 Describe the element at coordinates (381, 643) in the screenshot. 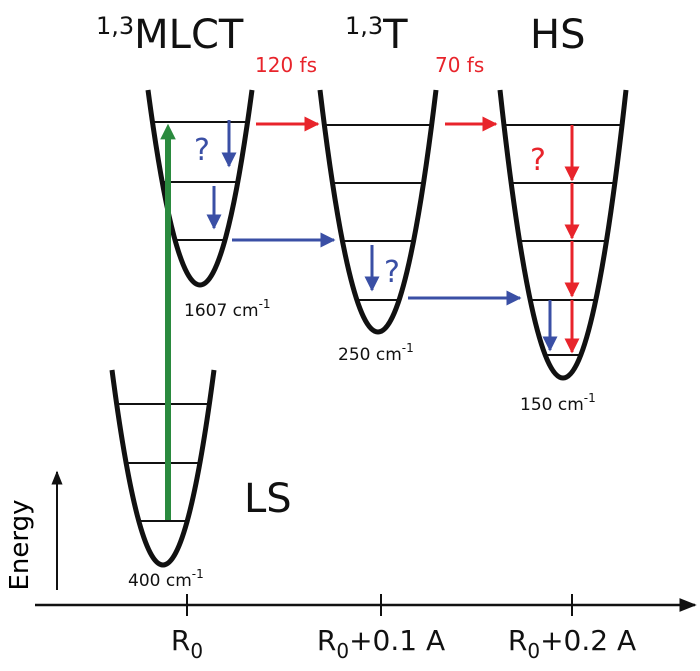

I see `x-tick-label: R0+0.1 A` at that location.